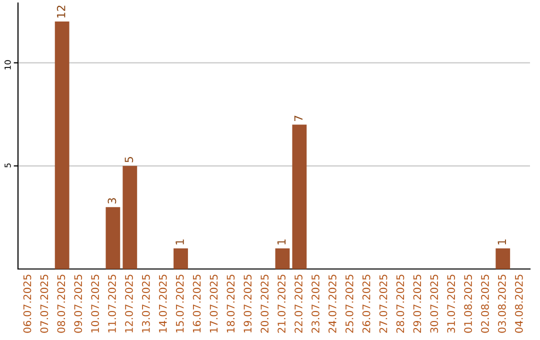 This screenshot has width=540, height=340. Describe the element at coordinates (264, 303) in the screenshot. I see `x-tick-label: 20.07.2025` at that location.